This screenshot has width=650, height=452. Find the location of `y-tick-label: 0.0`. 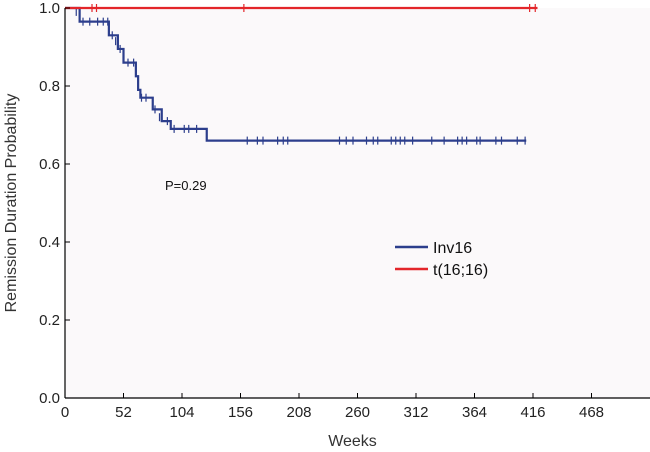

y-tick-label: 0.0 is located at coordinates (49, 398).